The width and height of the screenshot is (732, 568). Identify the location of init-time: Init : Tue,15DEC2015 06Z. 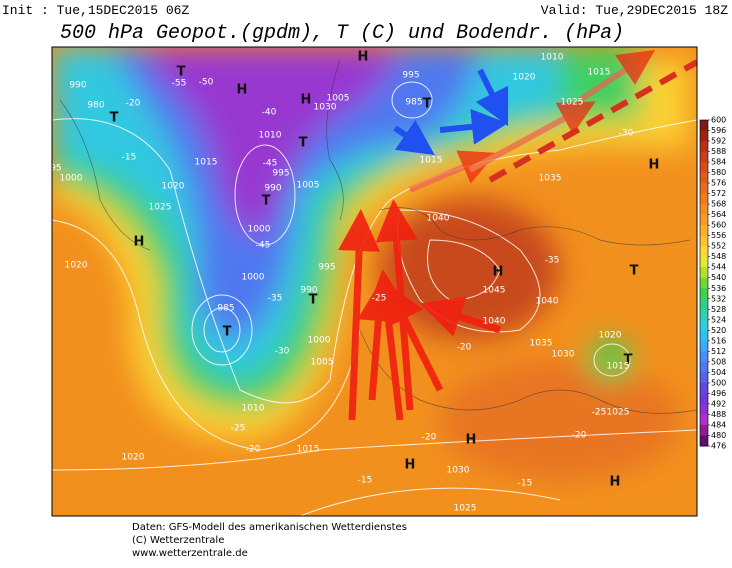
(95, 10).